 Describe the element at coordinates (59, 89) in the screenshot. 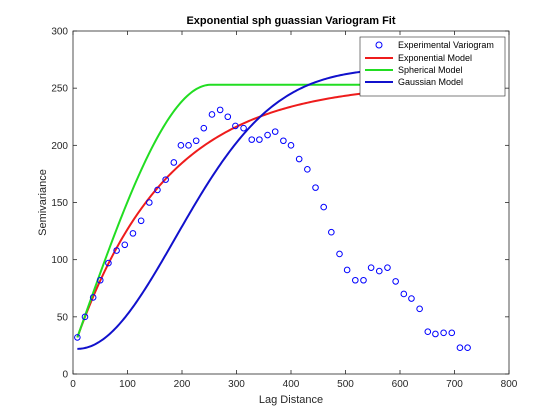

I see `y-tick-label: 250` at that location.